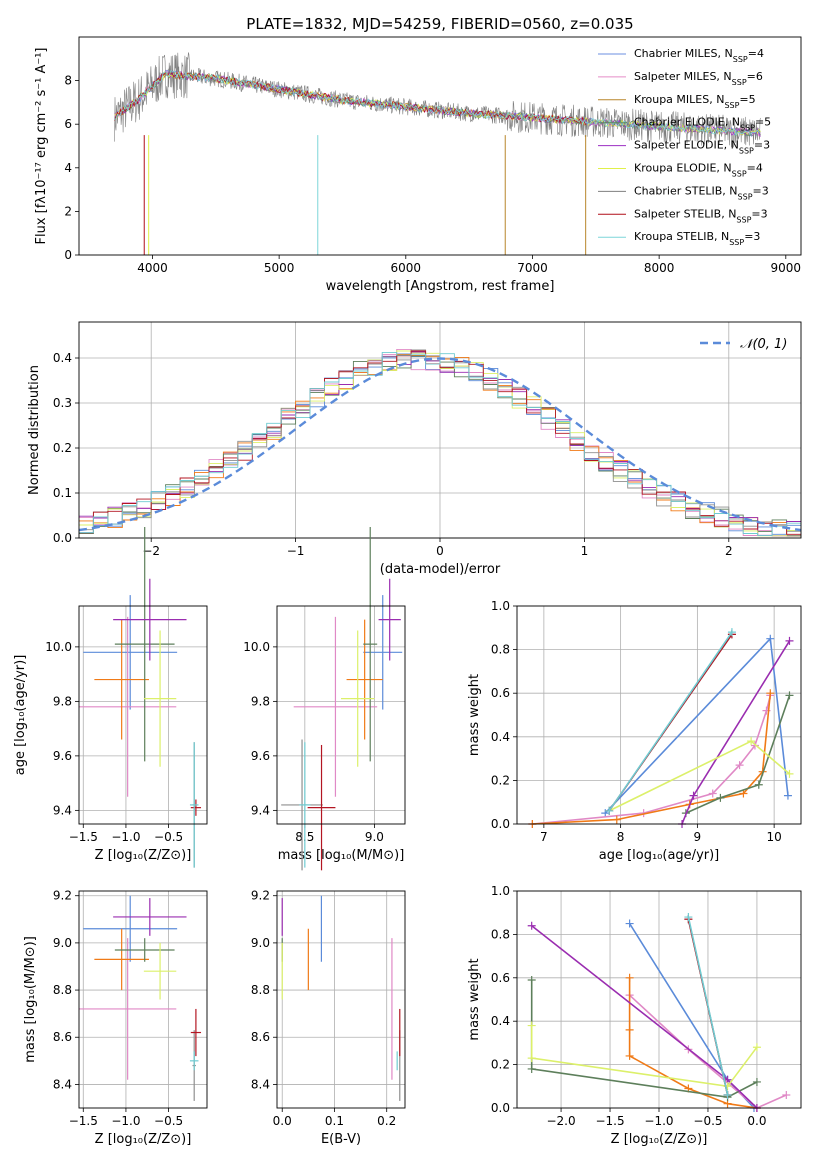 The image size is (819, 1170). I want to click on x-axis-label: mass [log₁₀(M/M⊙)], so click(341, 855).